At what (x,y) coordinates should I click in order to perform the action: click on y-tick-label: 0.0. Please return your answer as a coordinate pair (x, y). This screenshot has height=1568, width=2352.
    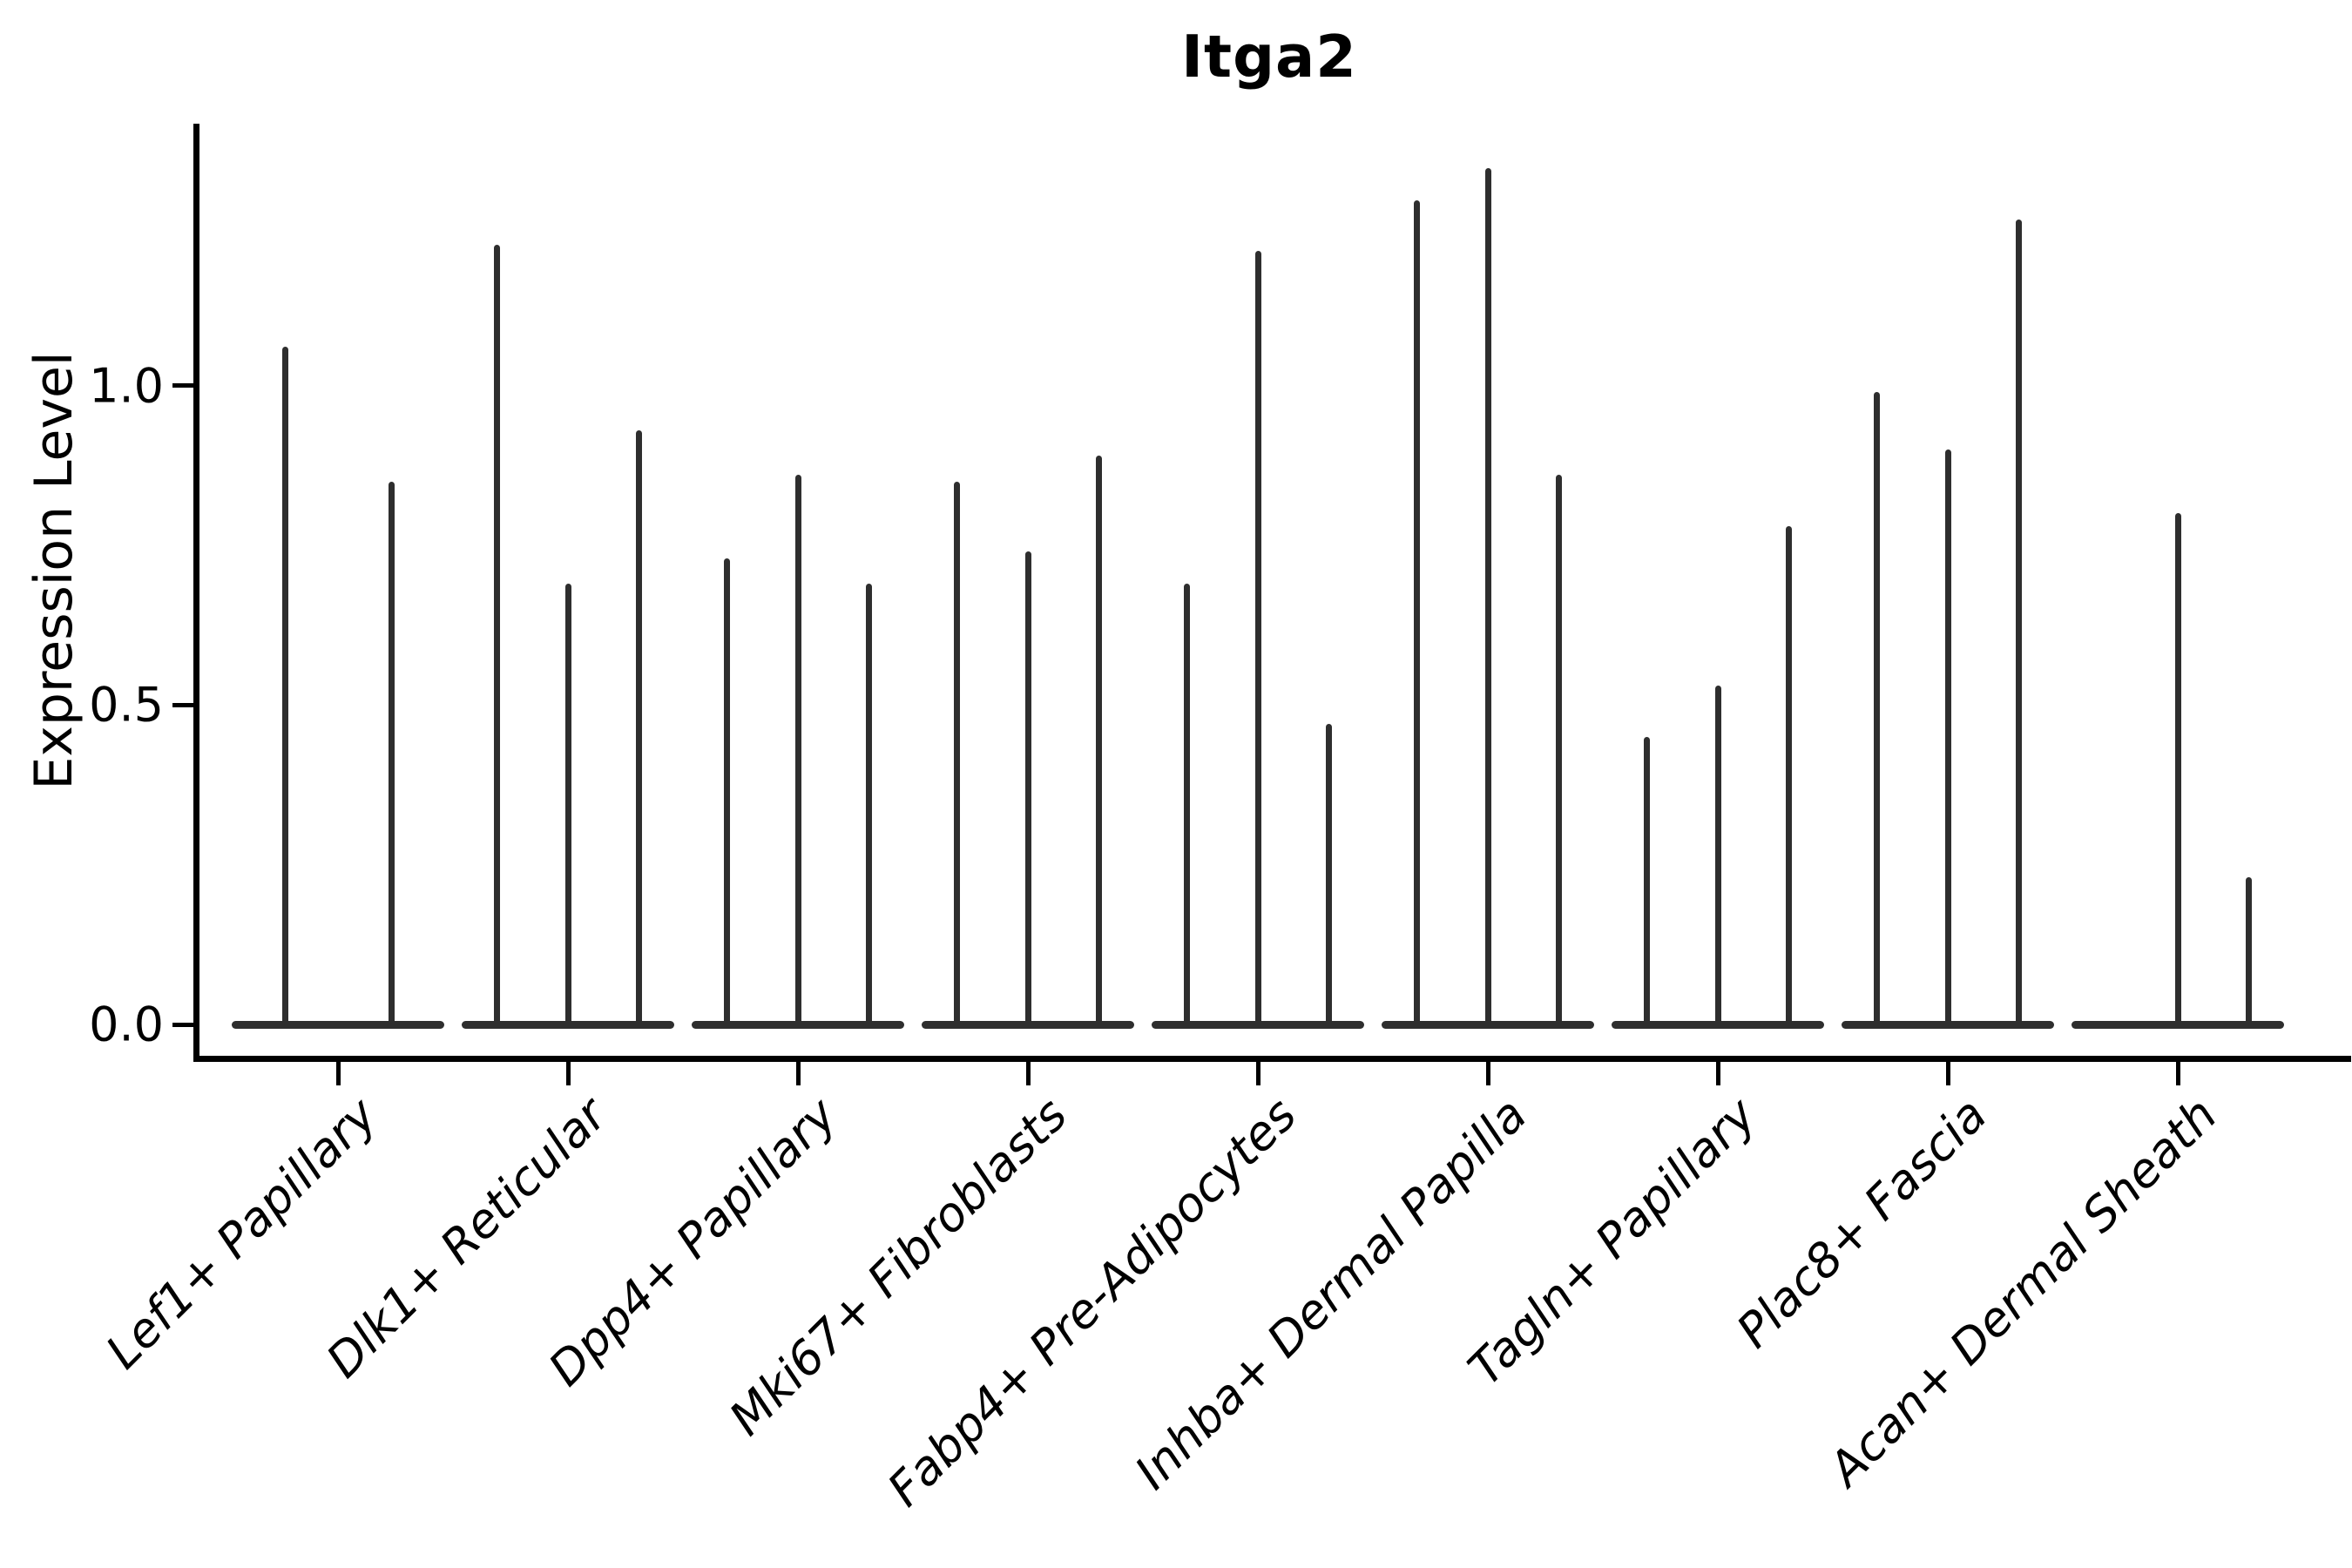
    Looking at the image, I should click on (126, 1024).